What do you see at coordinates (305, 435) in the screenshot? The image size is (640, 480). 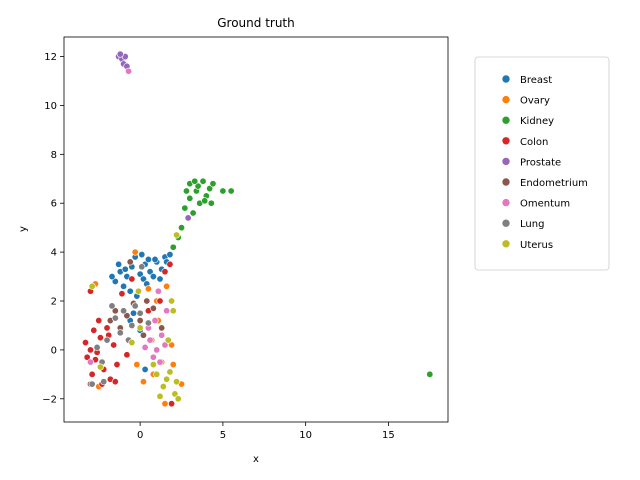 I see `x-tick-label: 10` at bounding box center [305, 435].